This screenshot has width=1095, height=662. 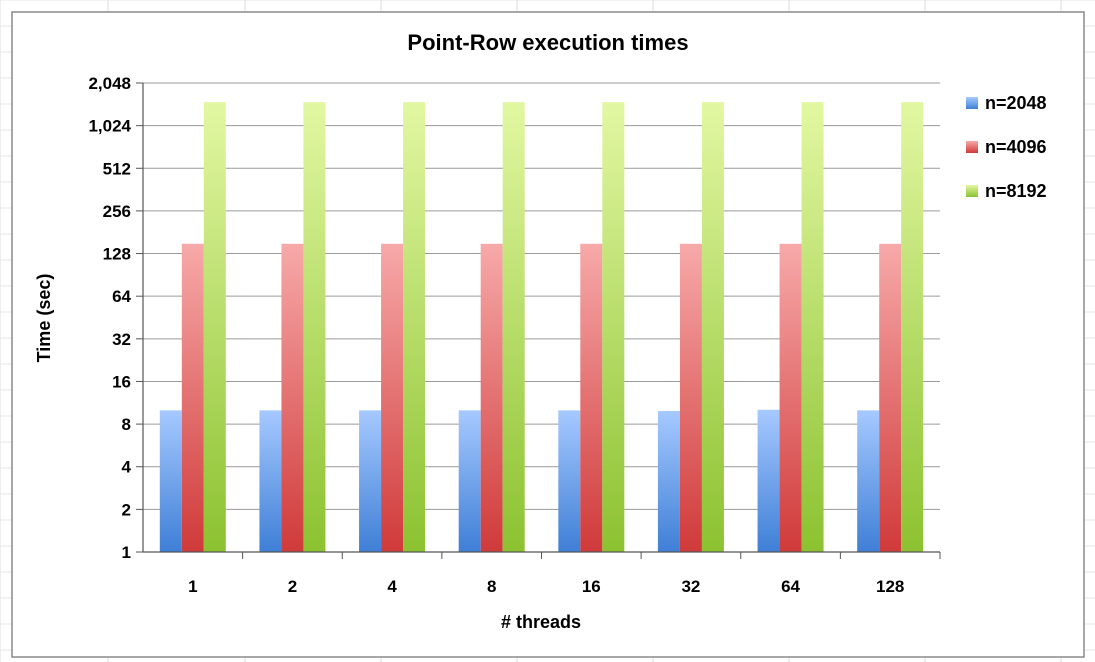 I want to click on x-tick-label: 32, so click(x=690, y=586).